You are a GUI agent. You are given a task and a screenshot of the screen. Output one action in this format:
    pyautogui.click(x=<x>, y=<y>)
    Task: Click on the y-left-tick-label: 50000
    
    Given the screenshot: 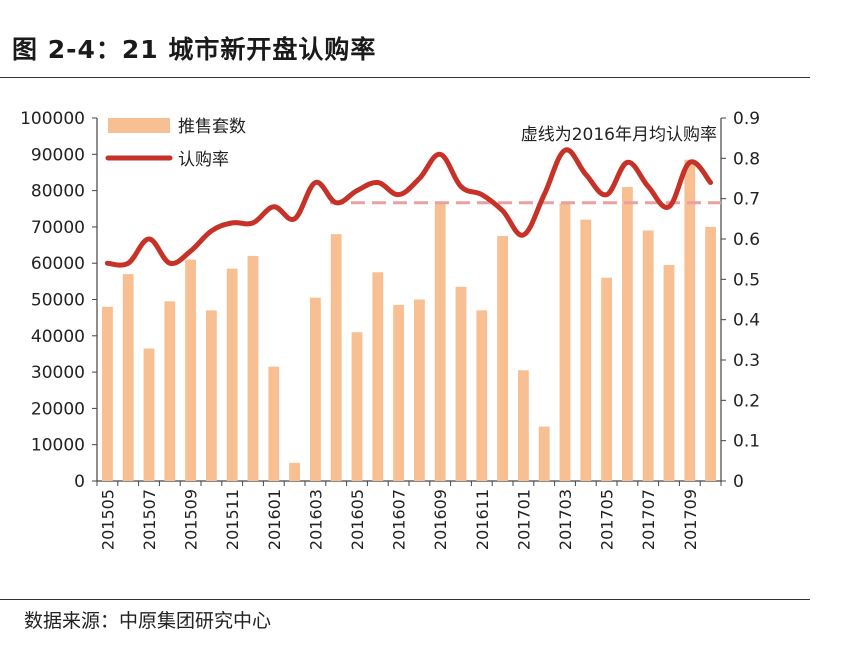 What is the action you would take?
    pyautogui.click(x=58, y=301)
    